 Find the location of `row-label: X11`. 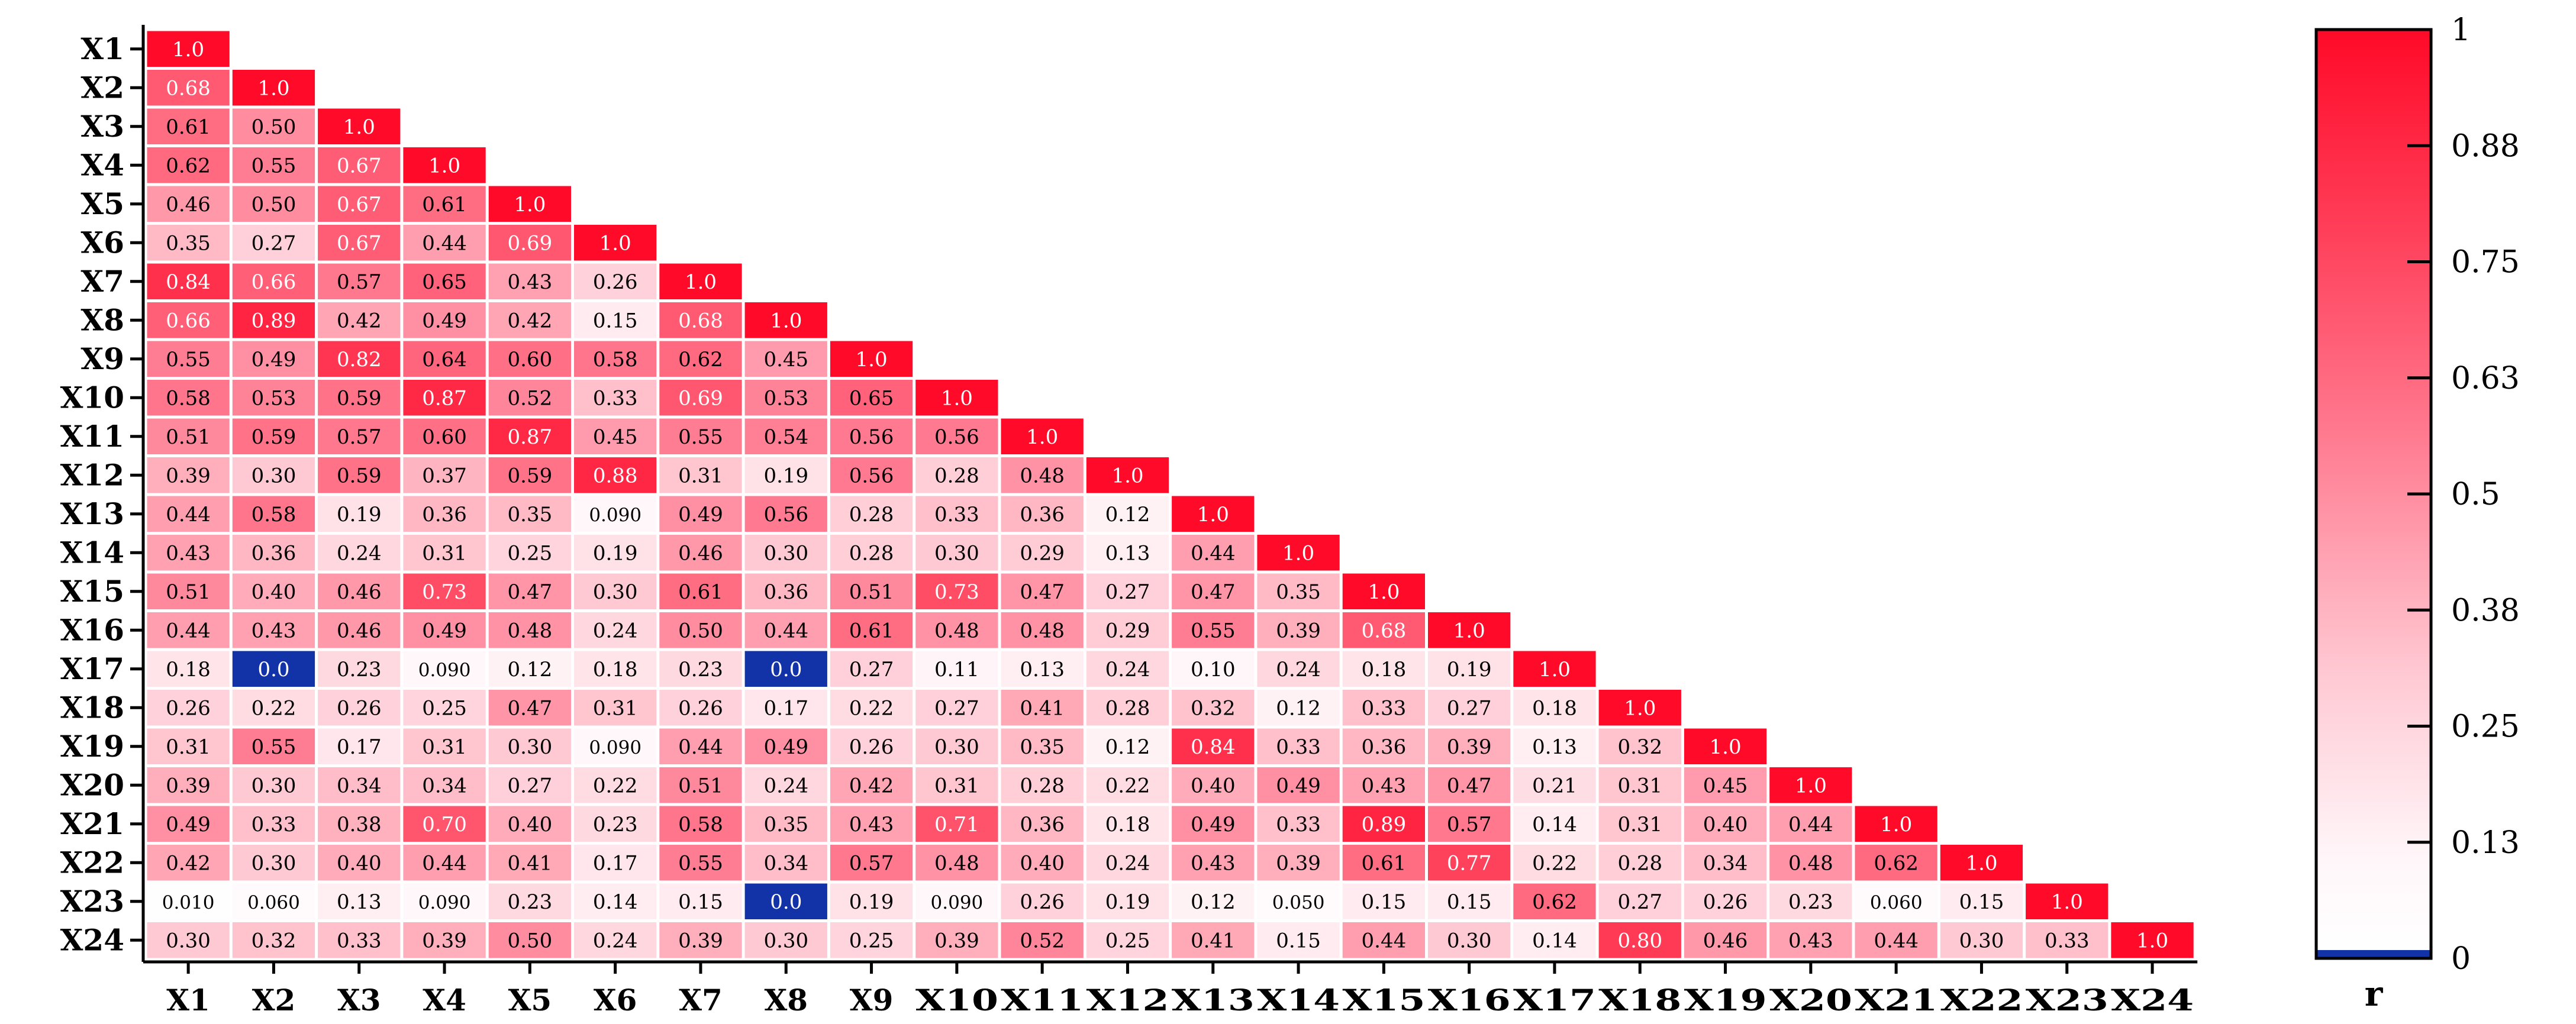

row-label: X11 is located at coordinates (92, 436).